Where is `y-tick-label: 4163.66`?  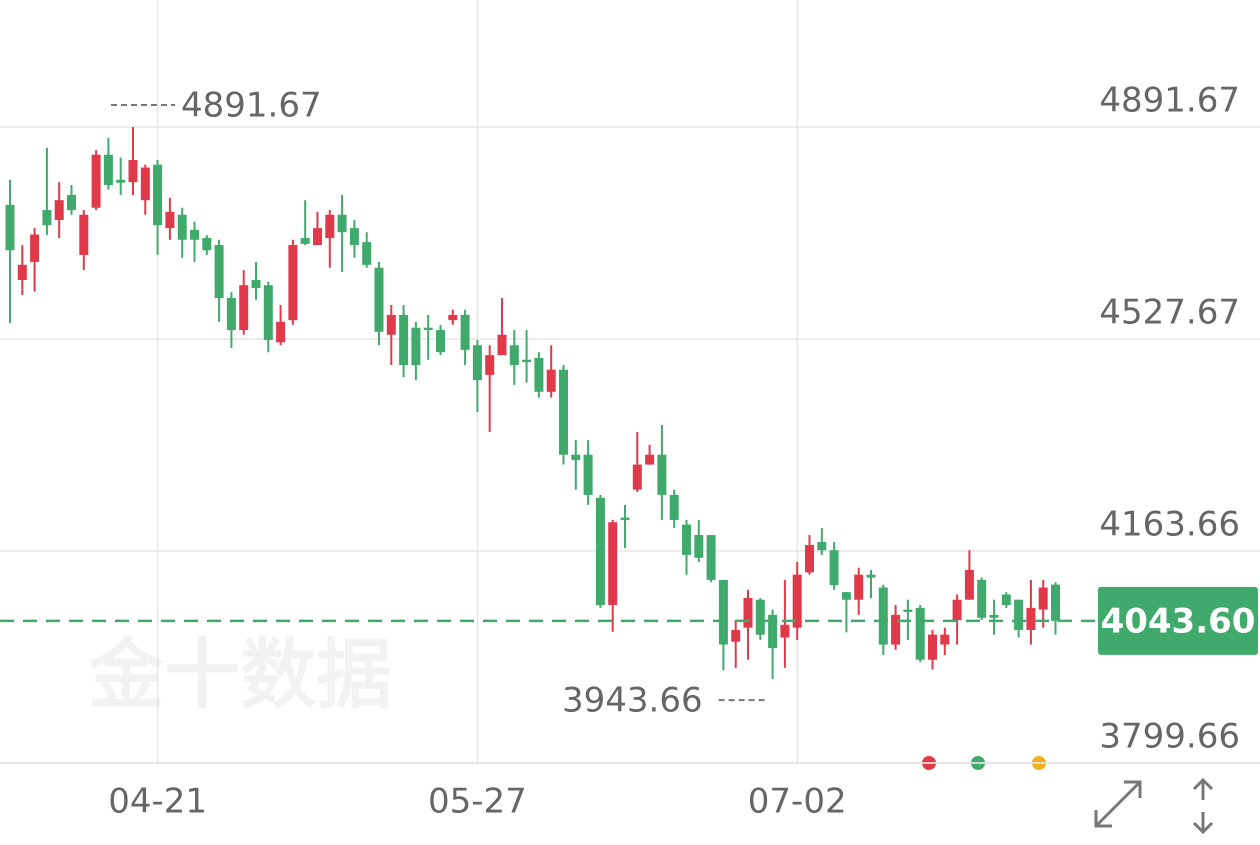 y-tick-label: 4163.66 is located at coordinates (1169, 524).